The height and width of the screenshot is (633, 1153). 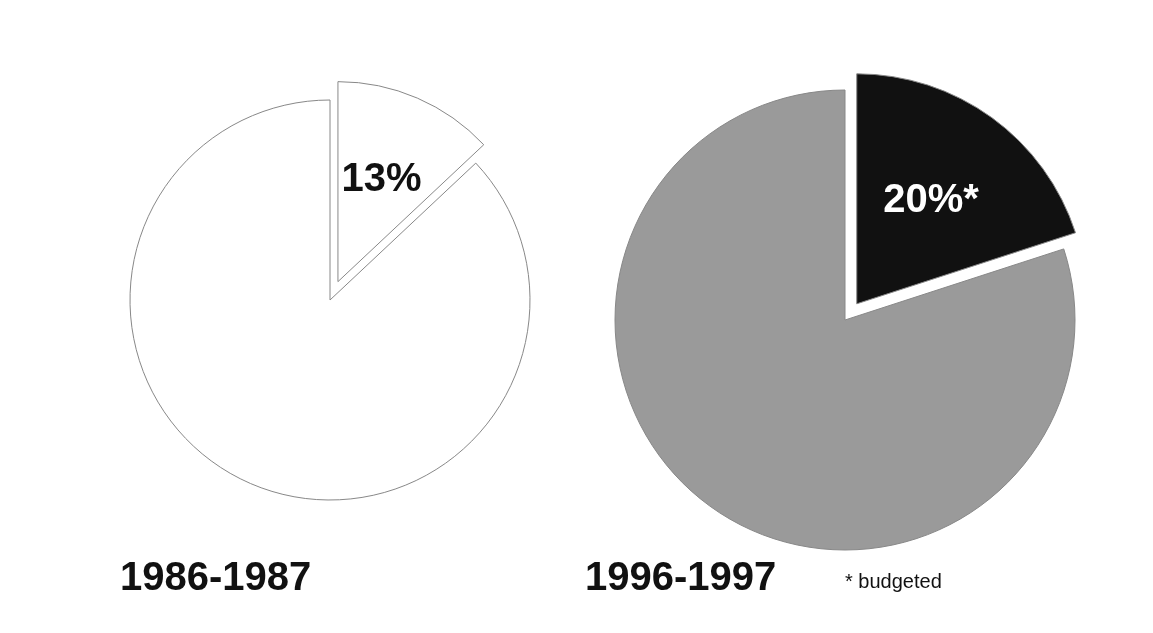 I want to click on data-label: 13%, so click(x=381, y=177).